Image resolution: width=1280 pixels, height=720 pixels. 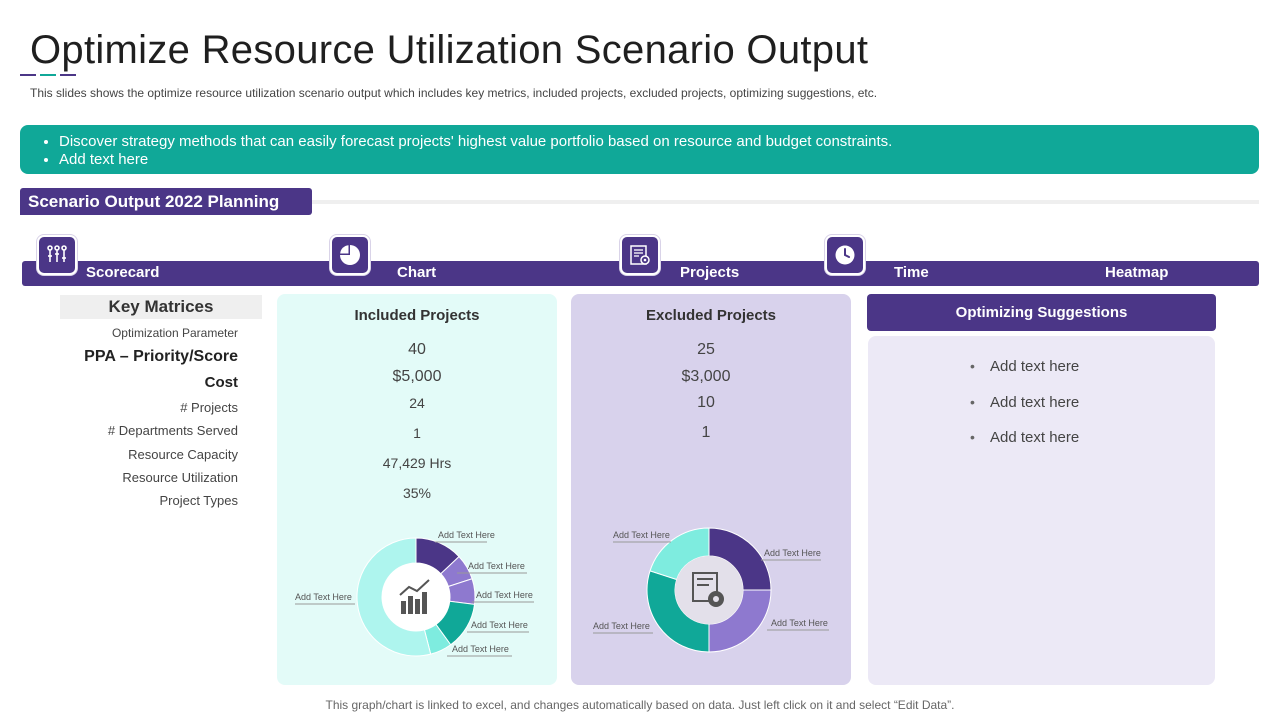 What do you see at coordinates (172, 430) in the screenshot?
I see `km-departments-served: # Departments Served` at bounding box center [172, 430].